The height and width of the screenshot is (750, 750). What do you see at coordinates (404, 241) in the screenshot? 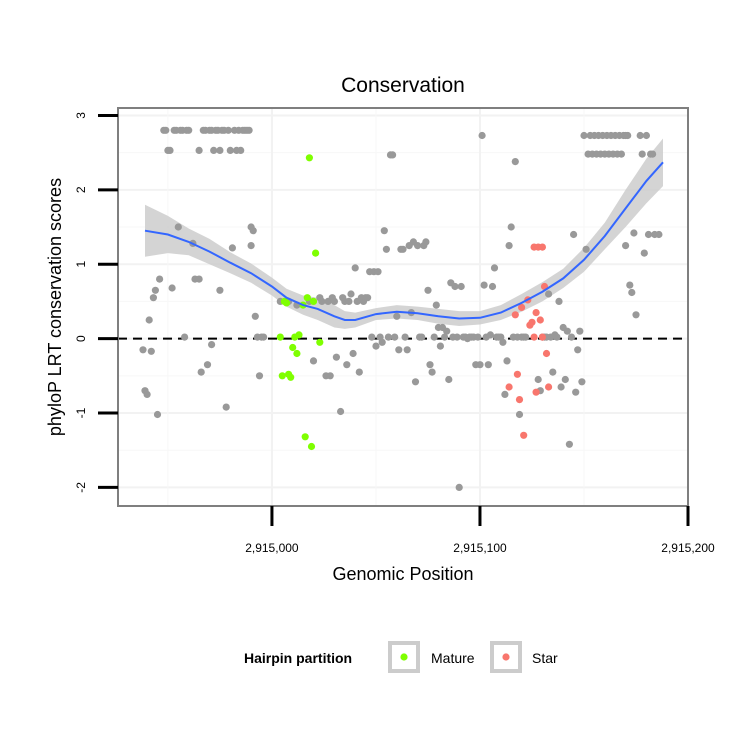
I see `smooth-trend-line` at bounding box center [404, 241].